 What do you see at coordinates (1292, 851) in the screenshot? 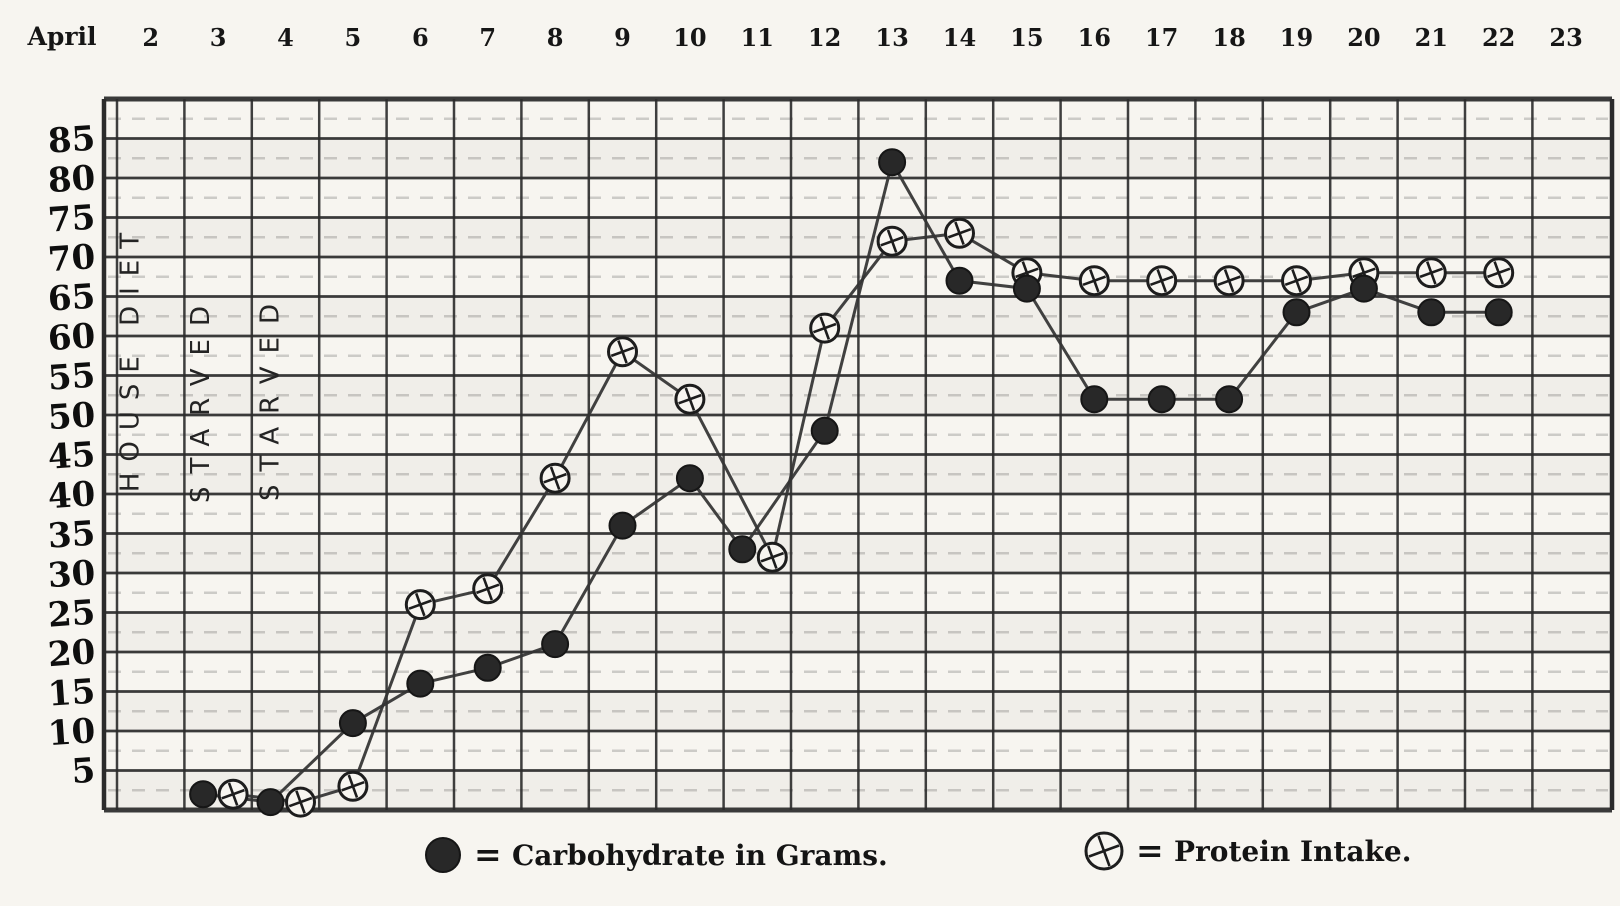
I see `legend-label: Protein Intake.` at bounding box center [1292, 851].